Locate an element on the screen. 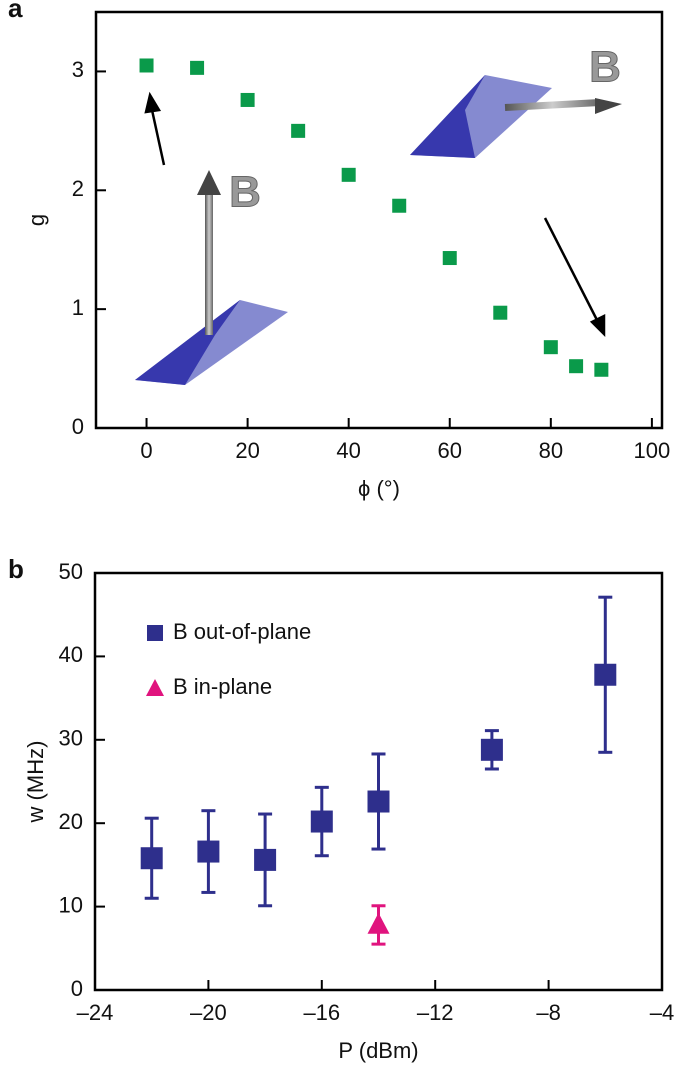 The height and width of the screenshot is (1080, 685). x-axis-label: P (dBm) is located at coordinates (378, 1050).